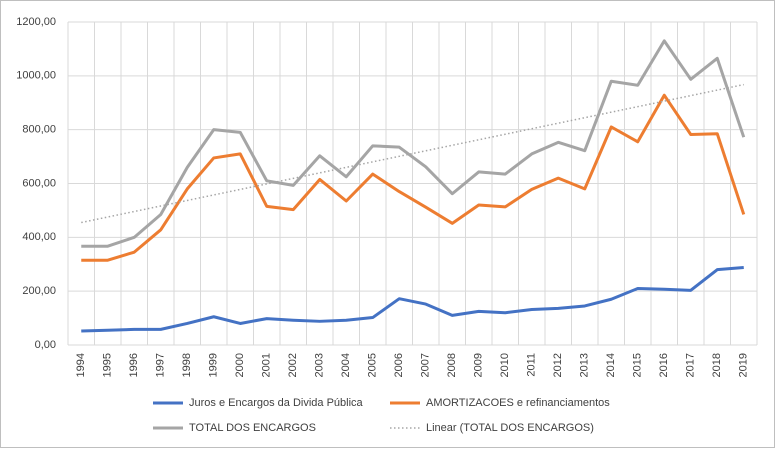  What do you see at coordinates (267, 365) in the screenshot?
I see `x-tick-label: 2001` at bounding box center [267, 365].